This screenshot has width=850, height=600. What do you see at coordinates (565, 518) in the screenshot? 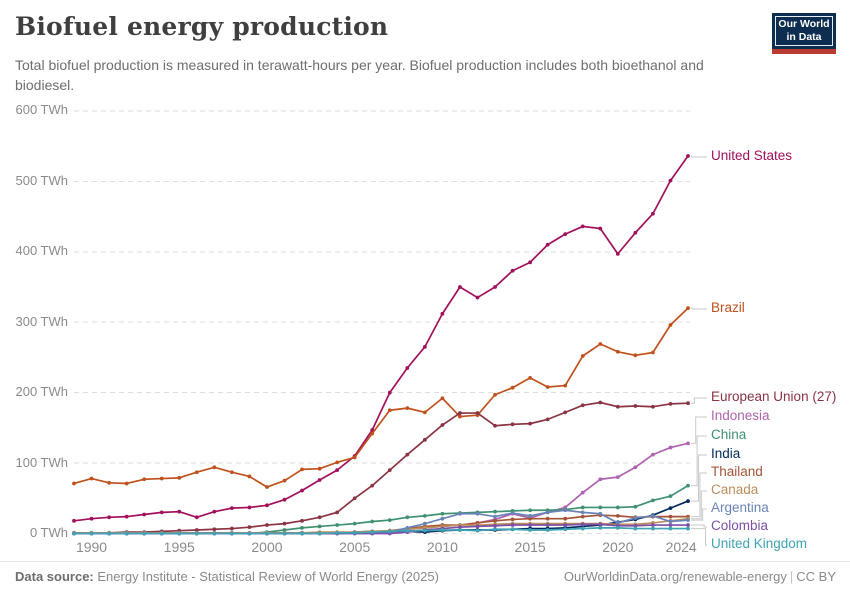
I see `data-point-thailand-2017` at bounding box center [565, 518].